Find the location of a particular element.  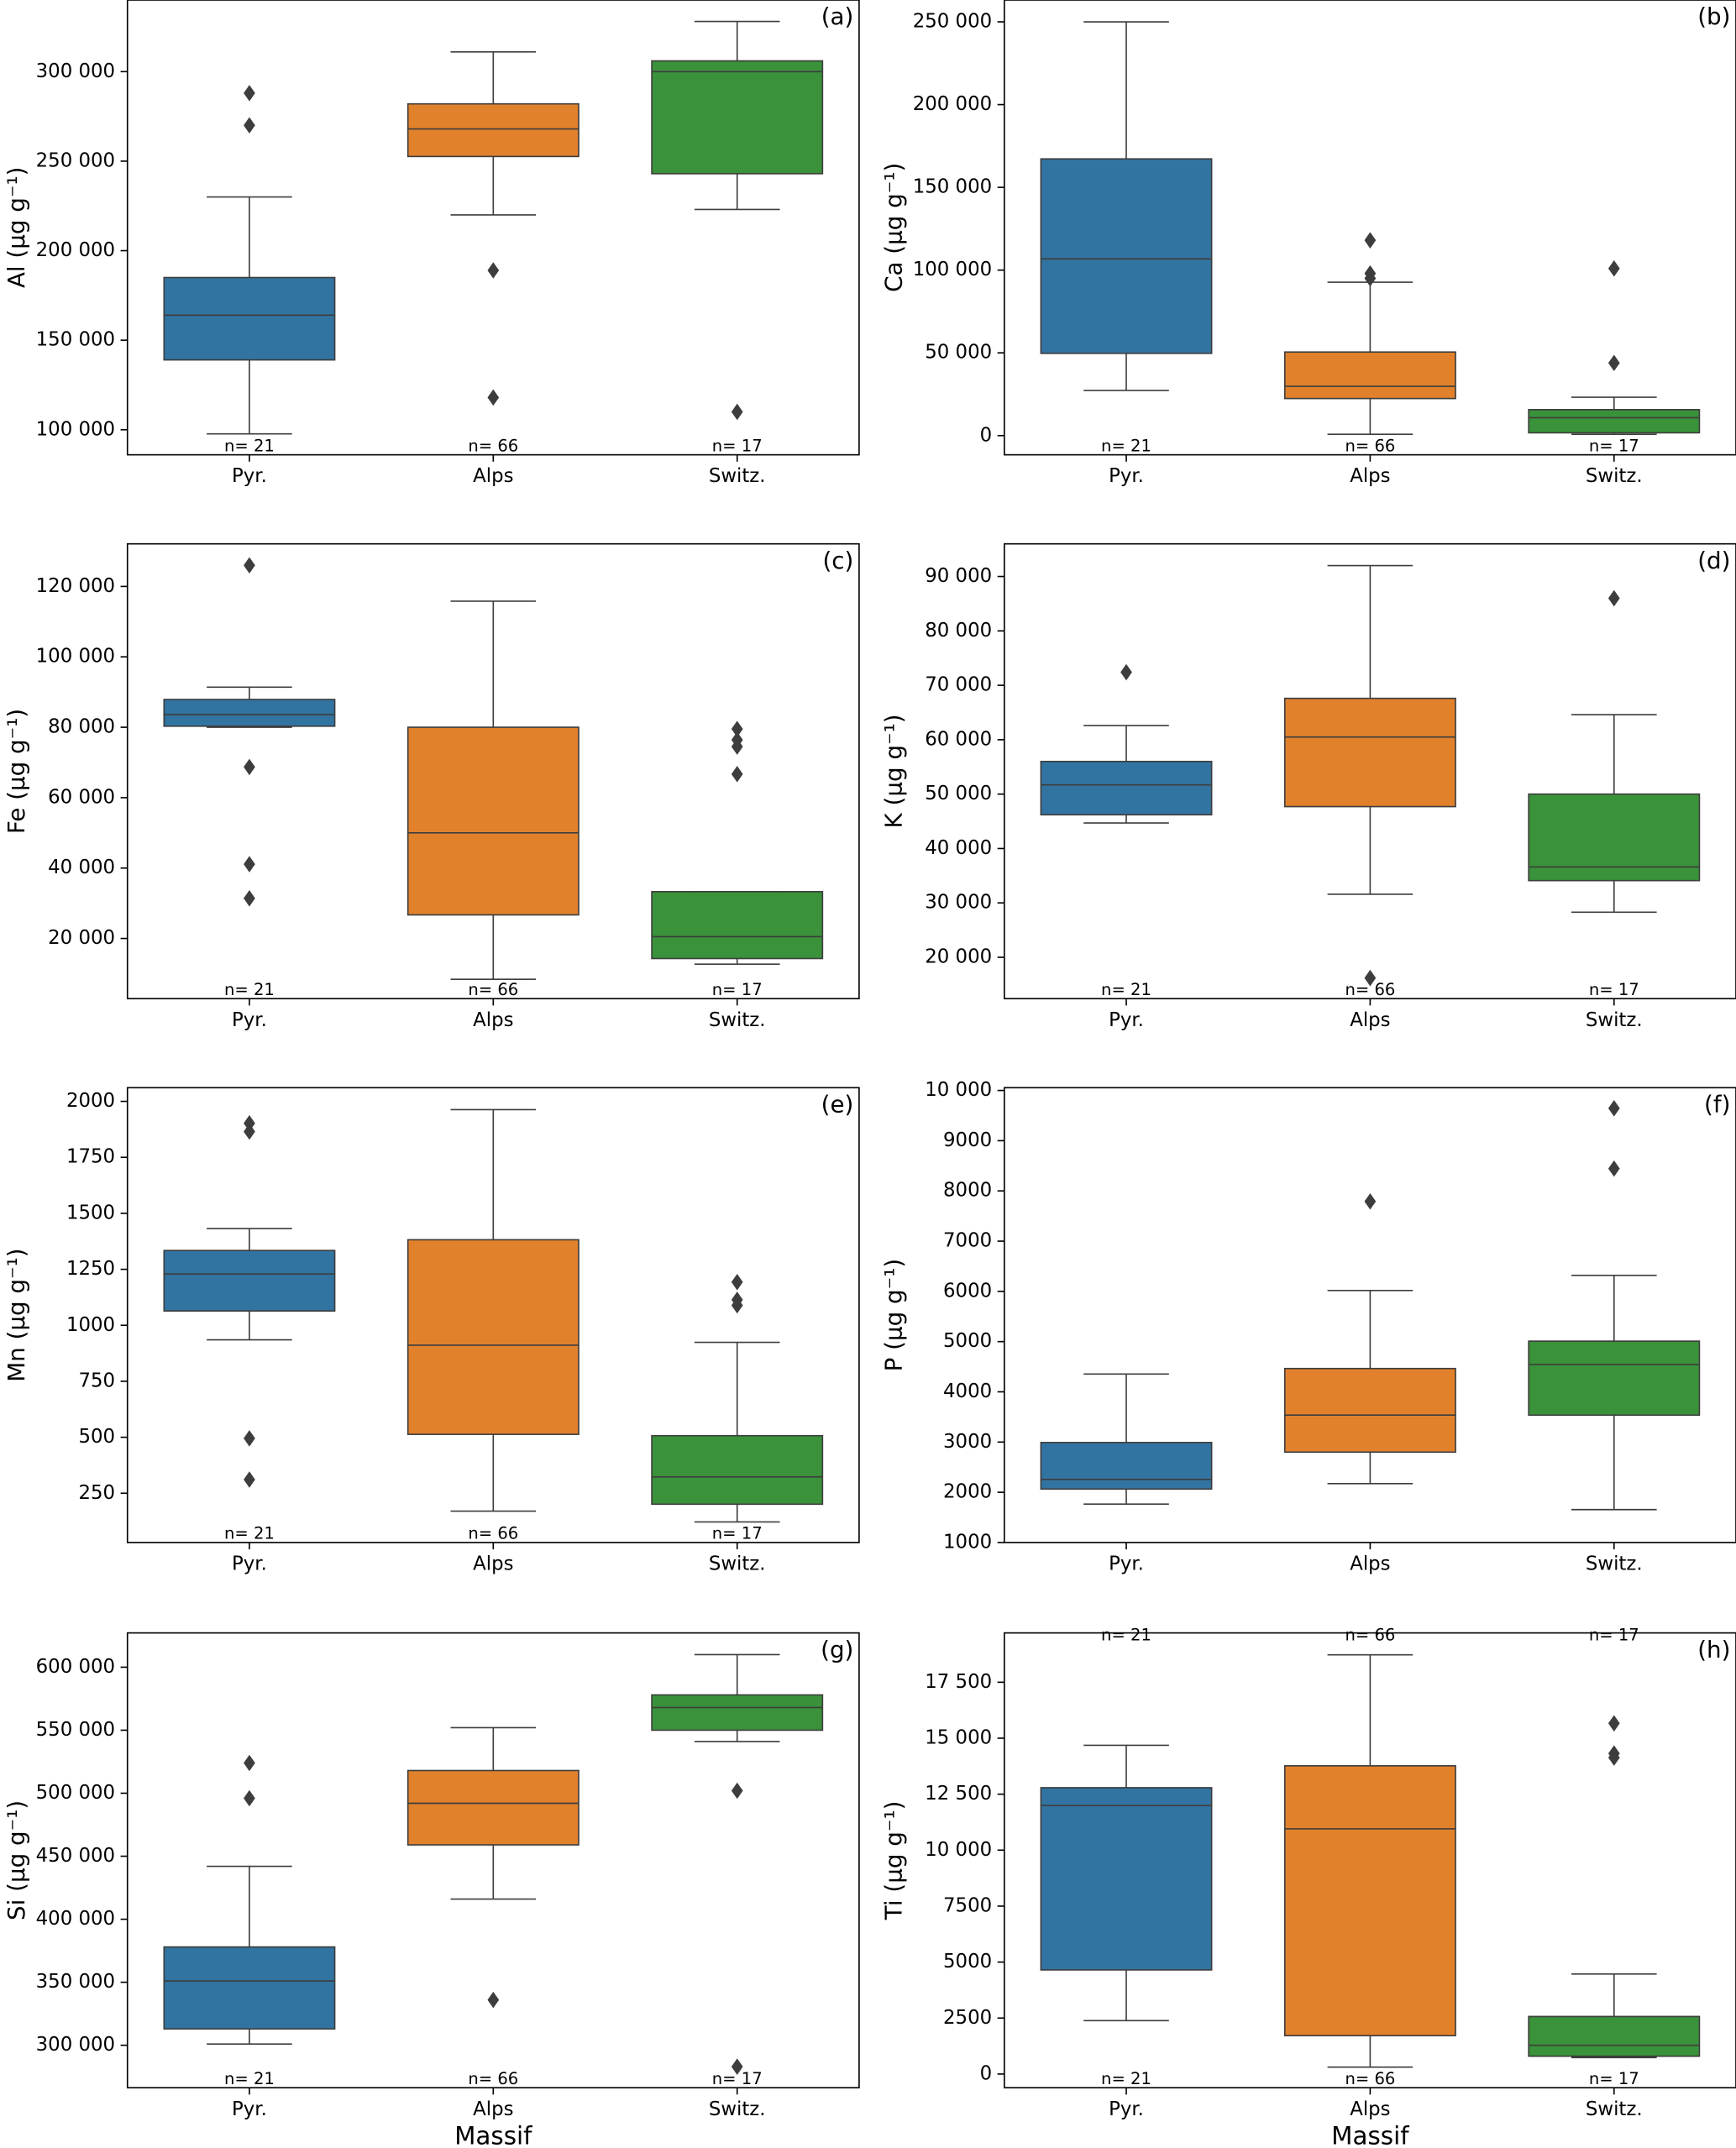

y-tick-label: 50 000 is located at coordinates (958, 353).